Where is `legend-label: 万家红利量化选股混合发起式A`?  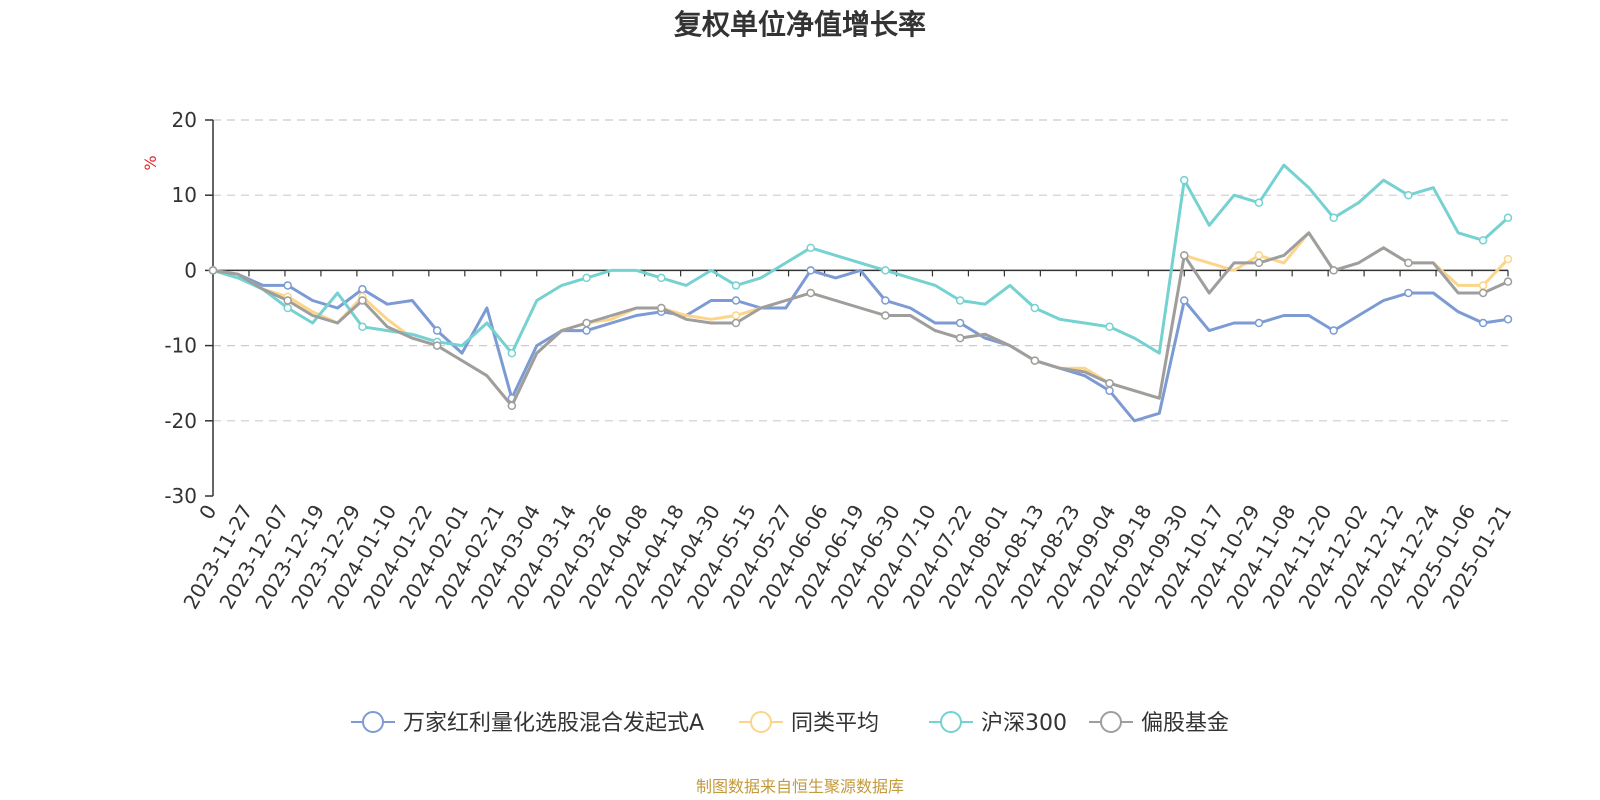
legend-label: 万家红利量化选股混合发起式A is located at coordinates (553, 723).